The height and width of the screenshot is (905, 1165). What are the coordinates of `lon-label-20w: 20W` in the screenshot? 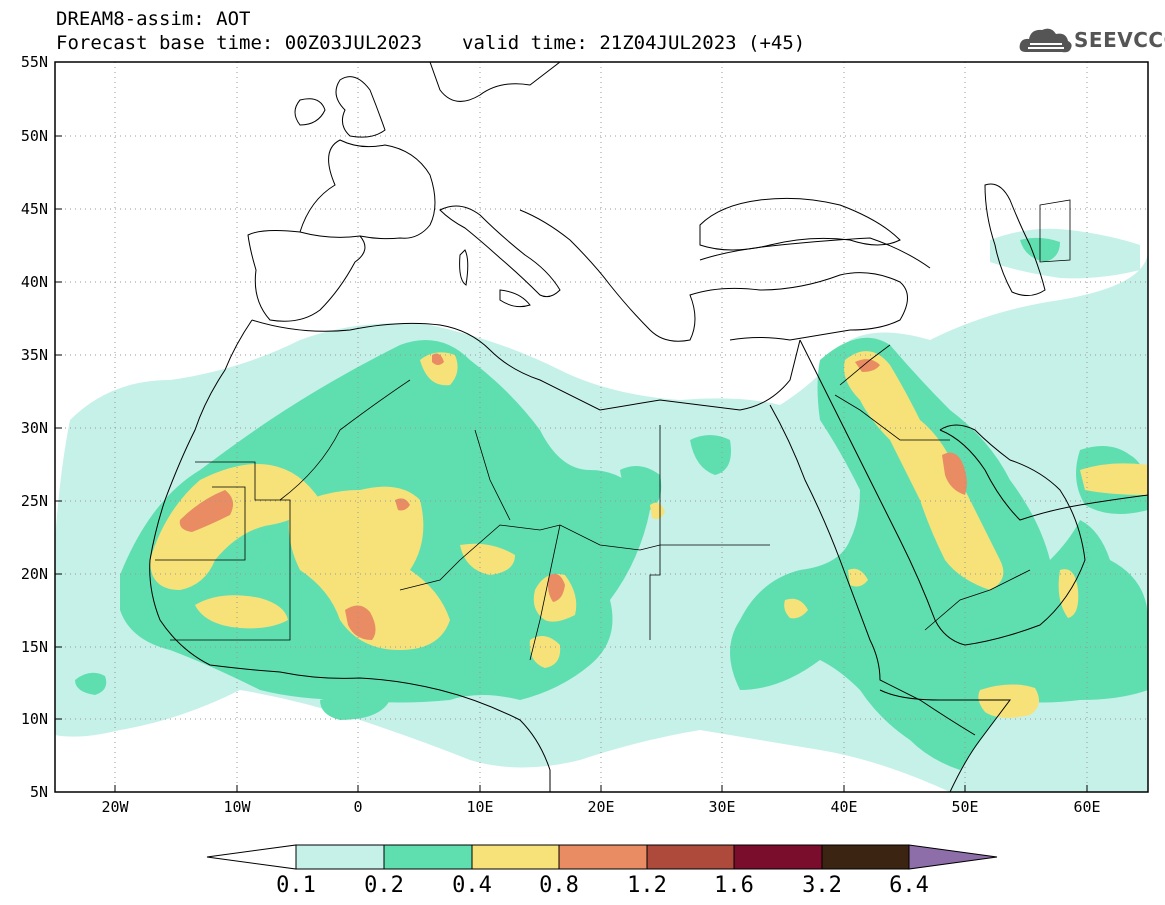 It's located at (115, 807).